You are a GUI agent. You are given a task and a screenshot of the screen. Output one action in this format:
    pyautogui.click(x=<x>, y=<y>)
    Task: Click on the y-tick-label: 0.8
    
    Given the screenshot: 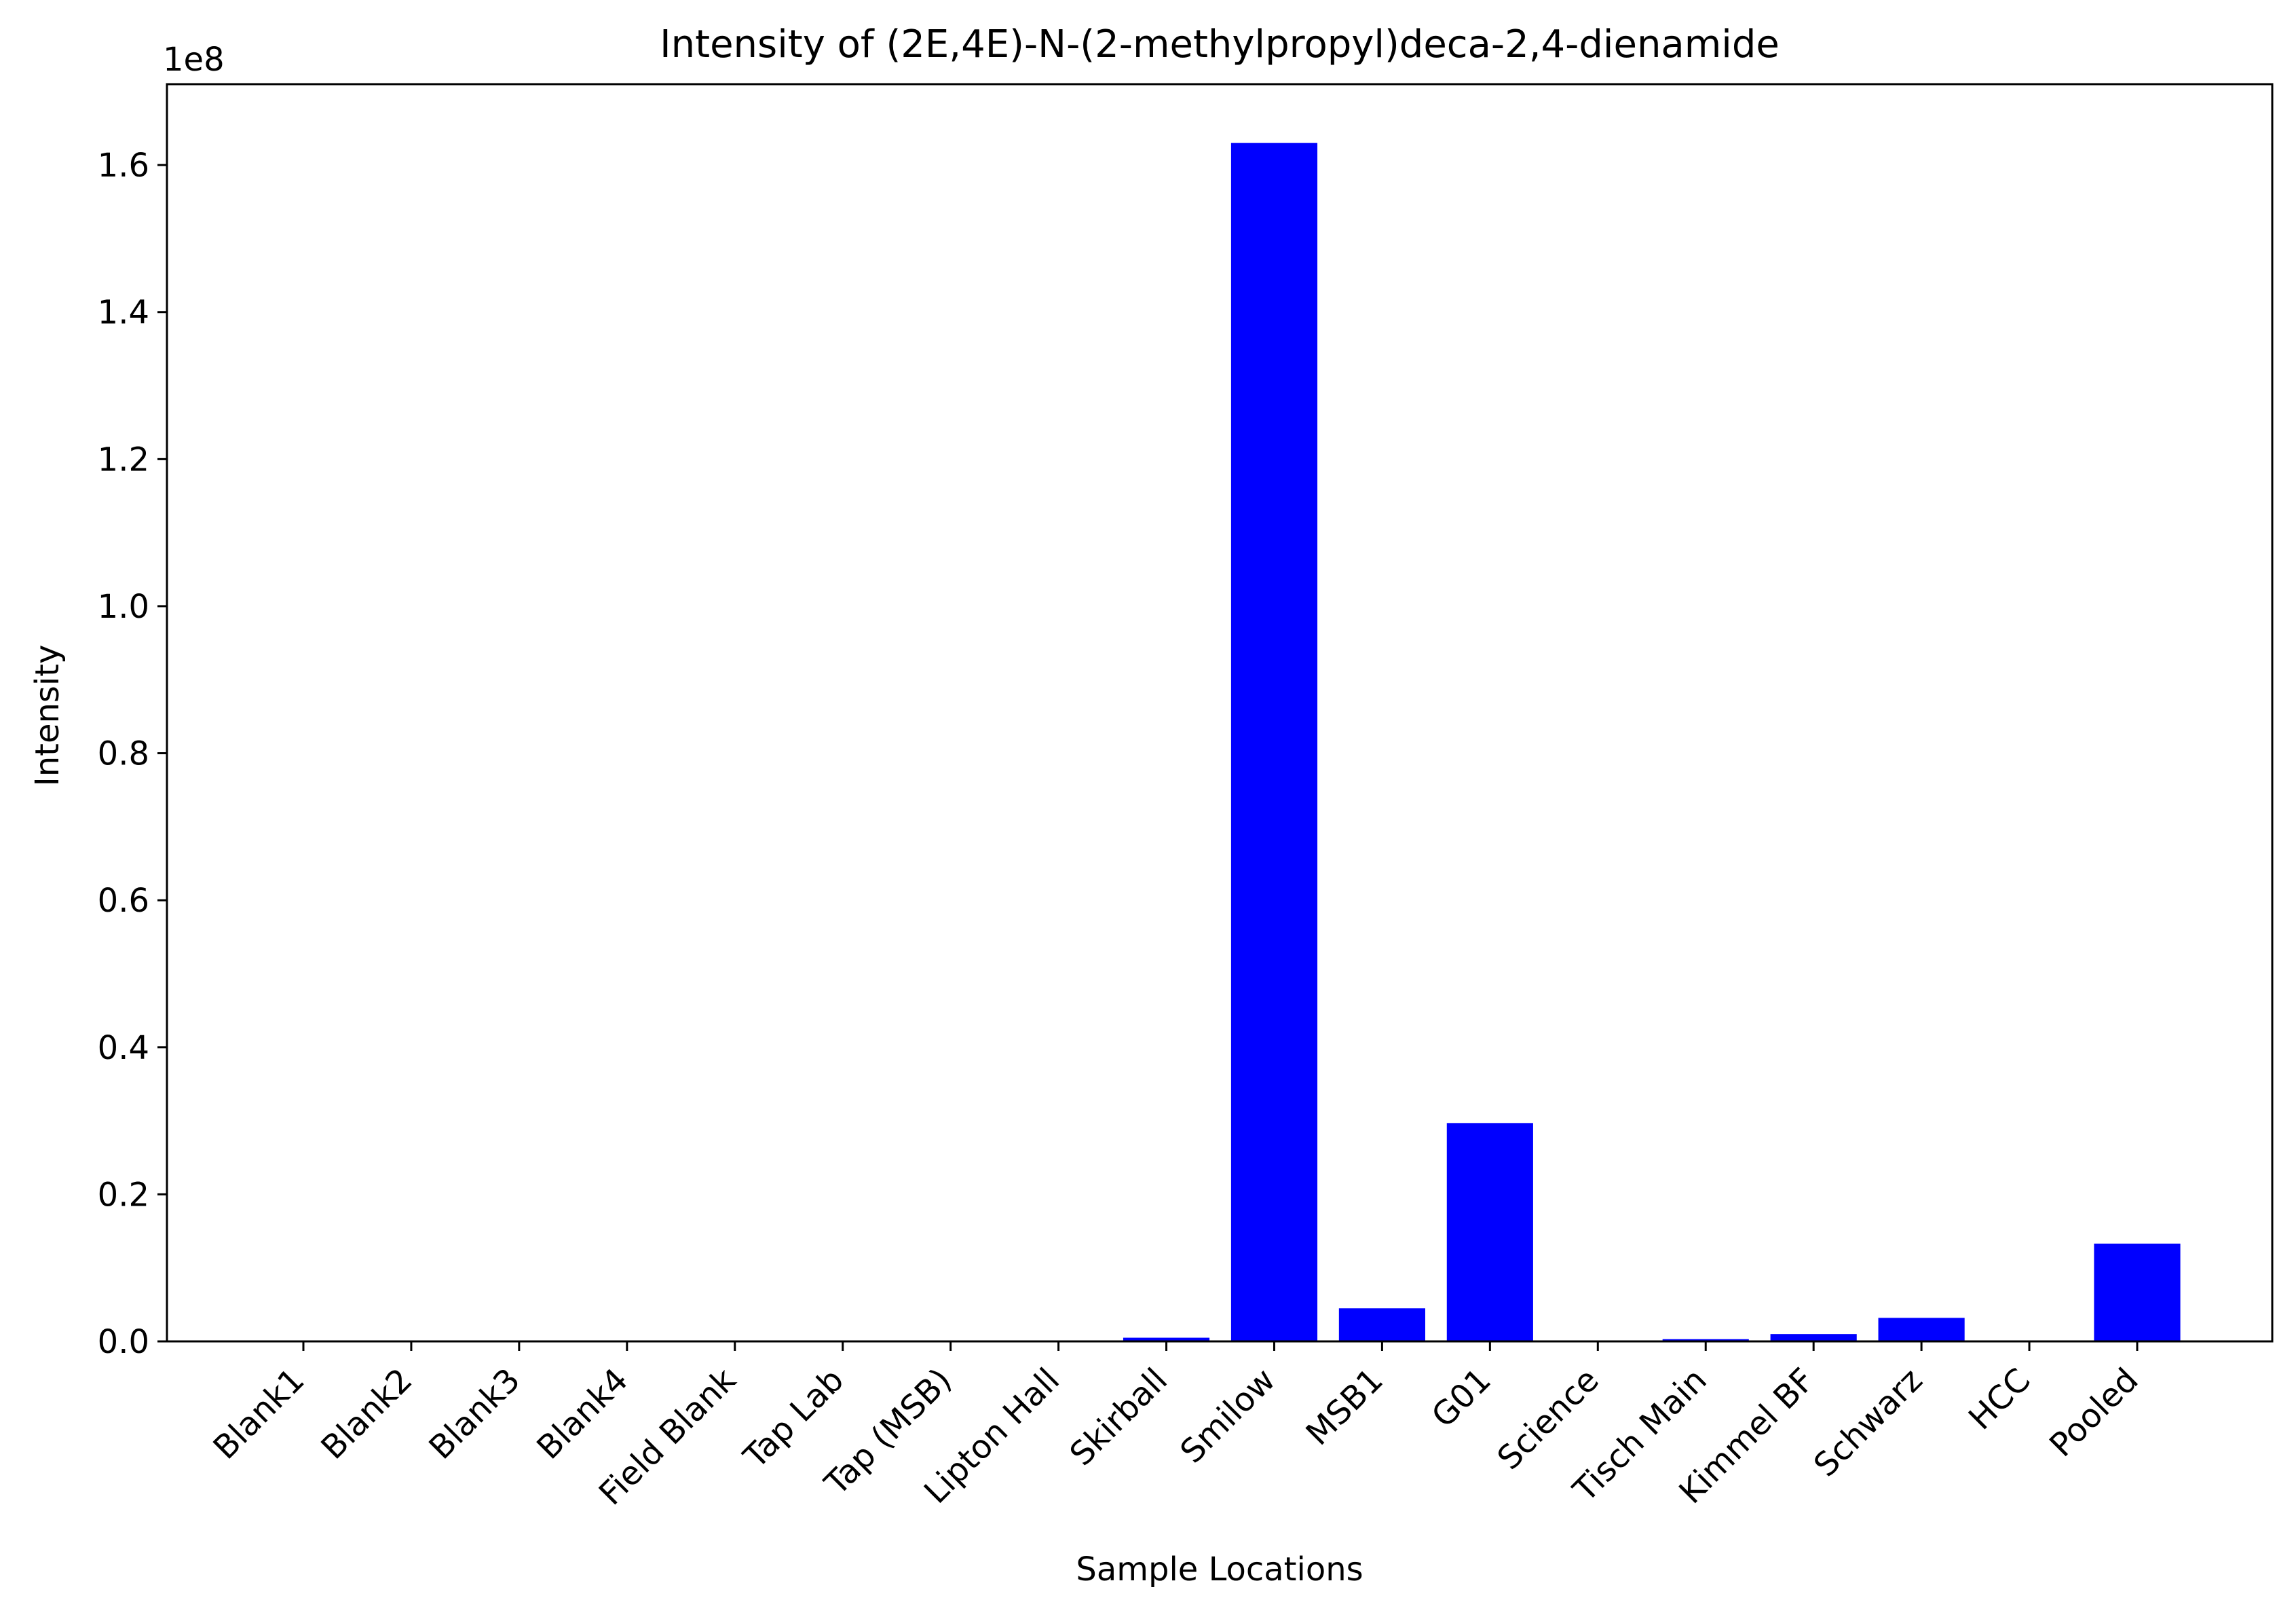 What is the action you would take?
    pyautogui.click(x=123, y=754)
    